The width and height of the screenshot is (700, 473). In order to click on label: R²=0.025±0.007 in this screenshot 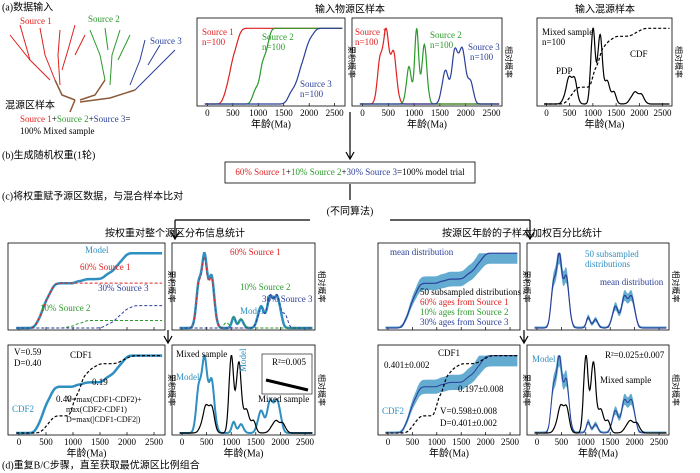, I will do `click(635, 355)`.